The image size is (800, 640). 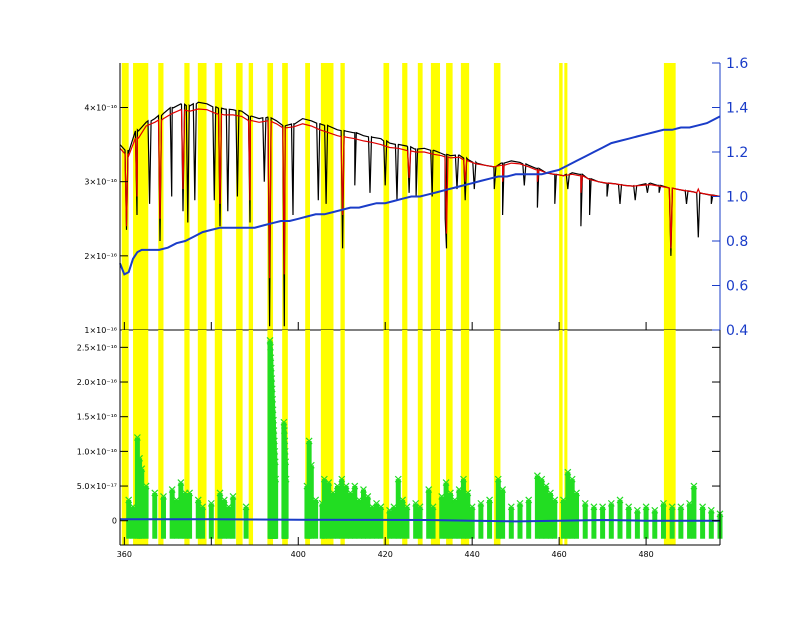 I want to click on y-tick-label-bottom: 1.5×10⁻¹⁶, so click(x=97, y=417).